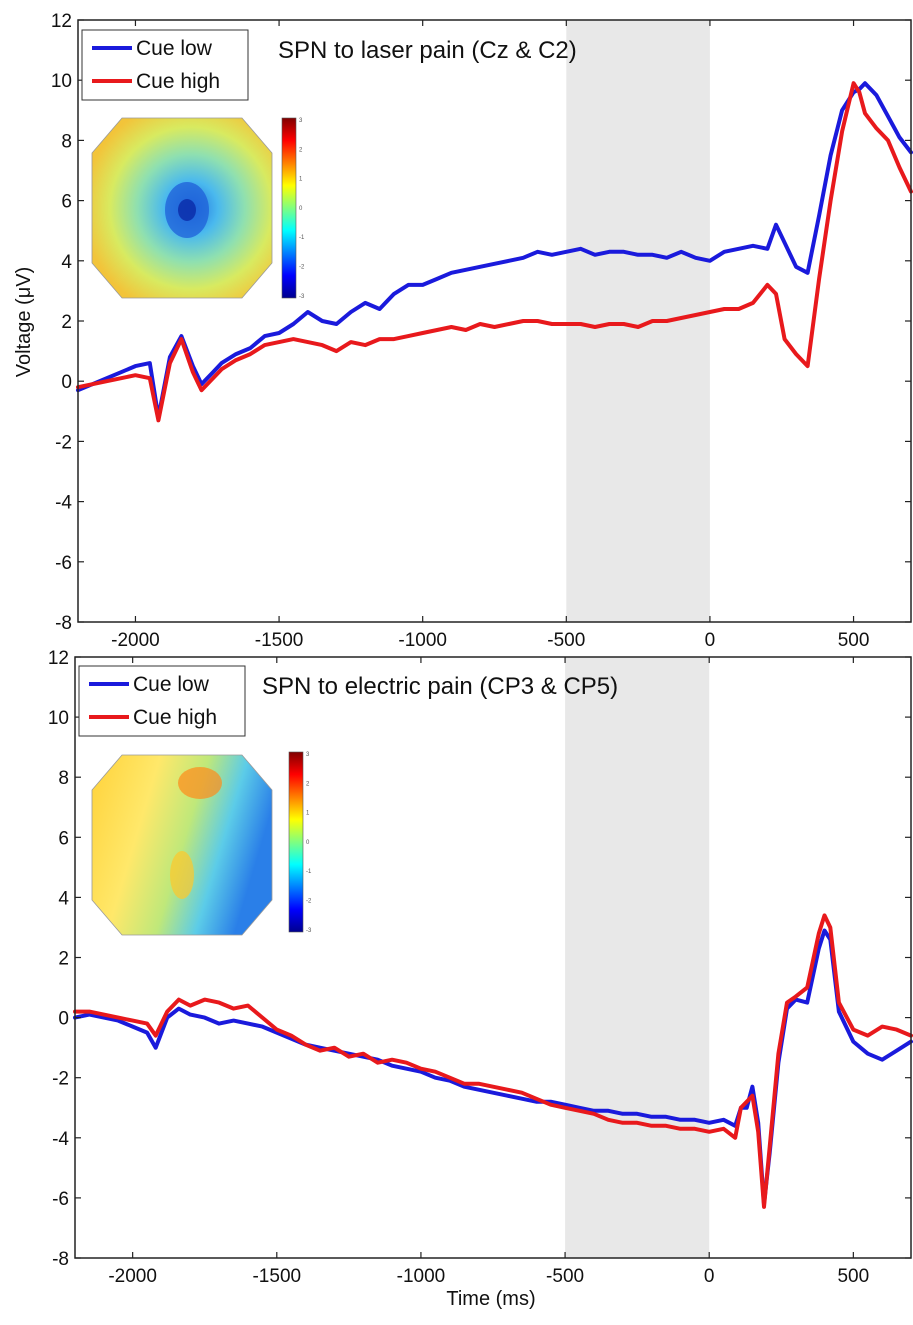 Image resolution: width=913 pixels, height=1325 pixels. I want to click on topography-core, so click(187, 210).